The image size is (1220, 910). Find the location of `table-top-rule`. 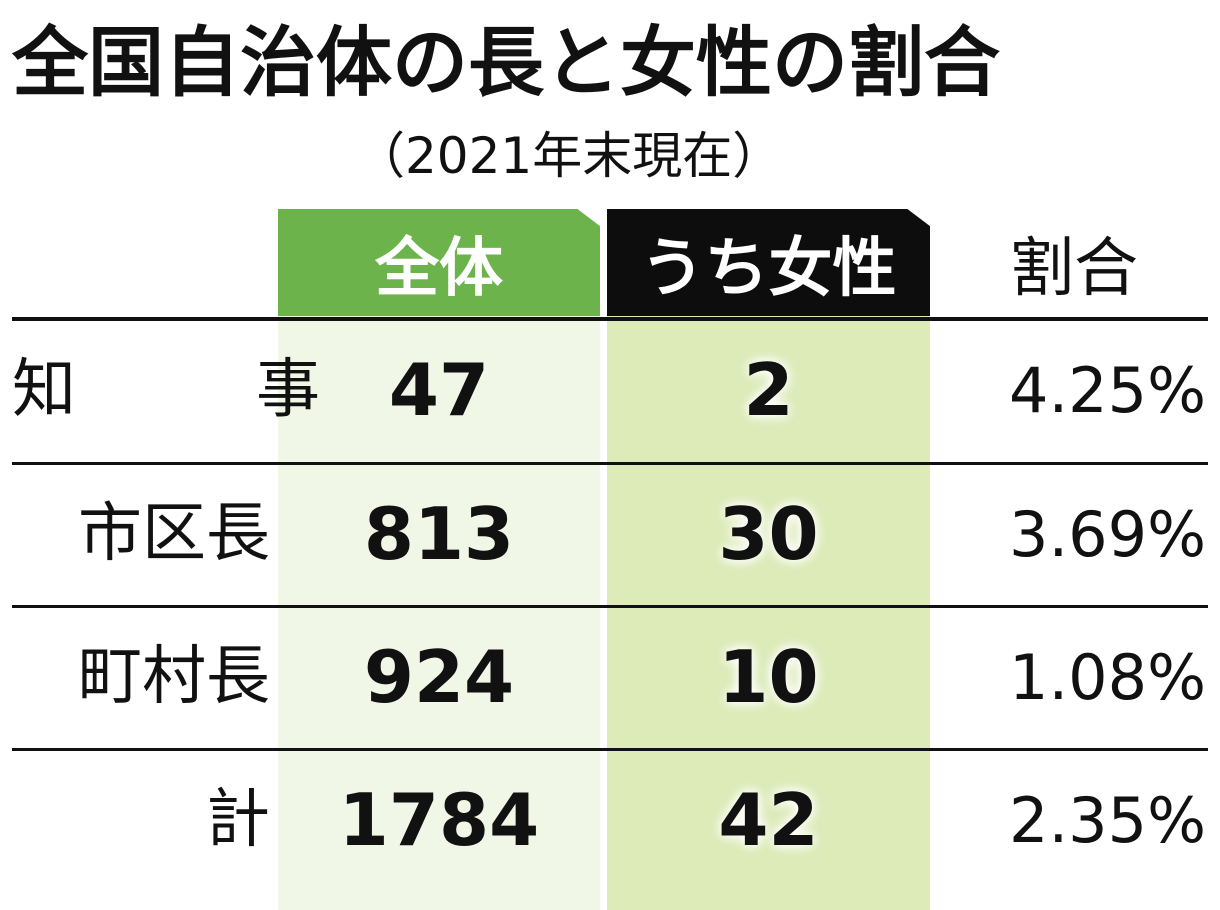

table-top-rule is located at coordinates (610, 319).